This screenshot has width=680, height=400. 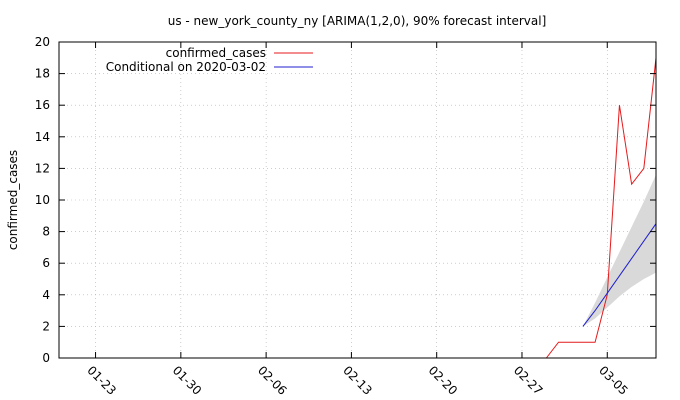 What do you see at coordinates (42, 42) in the screenshot?
I see `y-tick-label: 20` at bounding box center [42, 42].